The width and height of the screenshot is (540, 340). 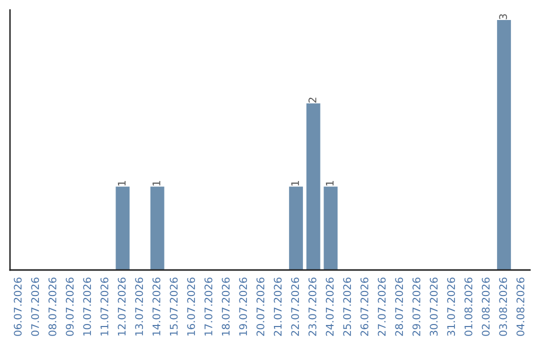 I want to click on x-tick-label: 25.07.2026, so click(x=347, y=307).